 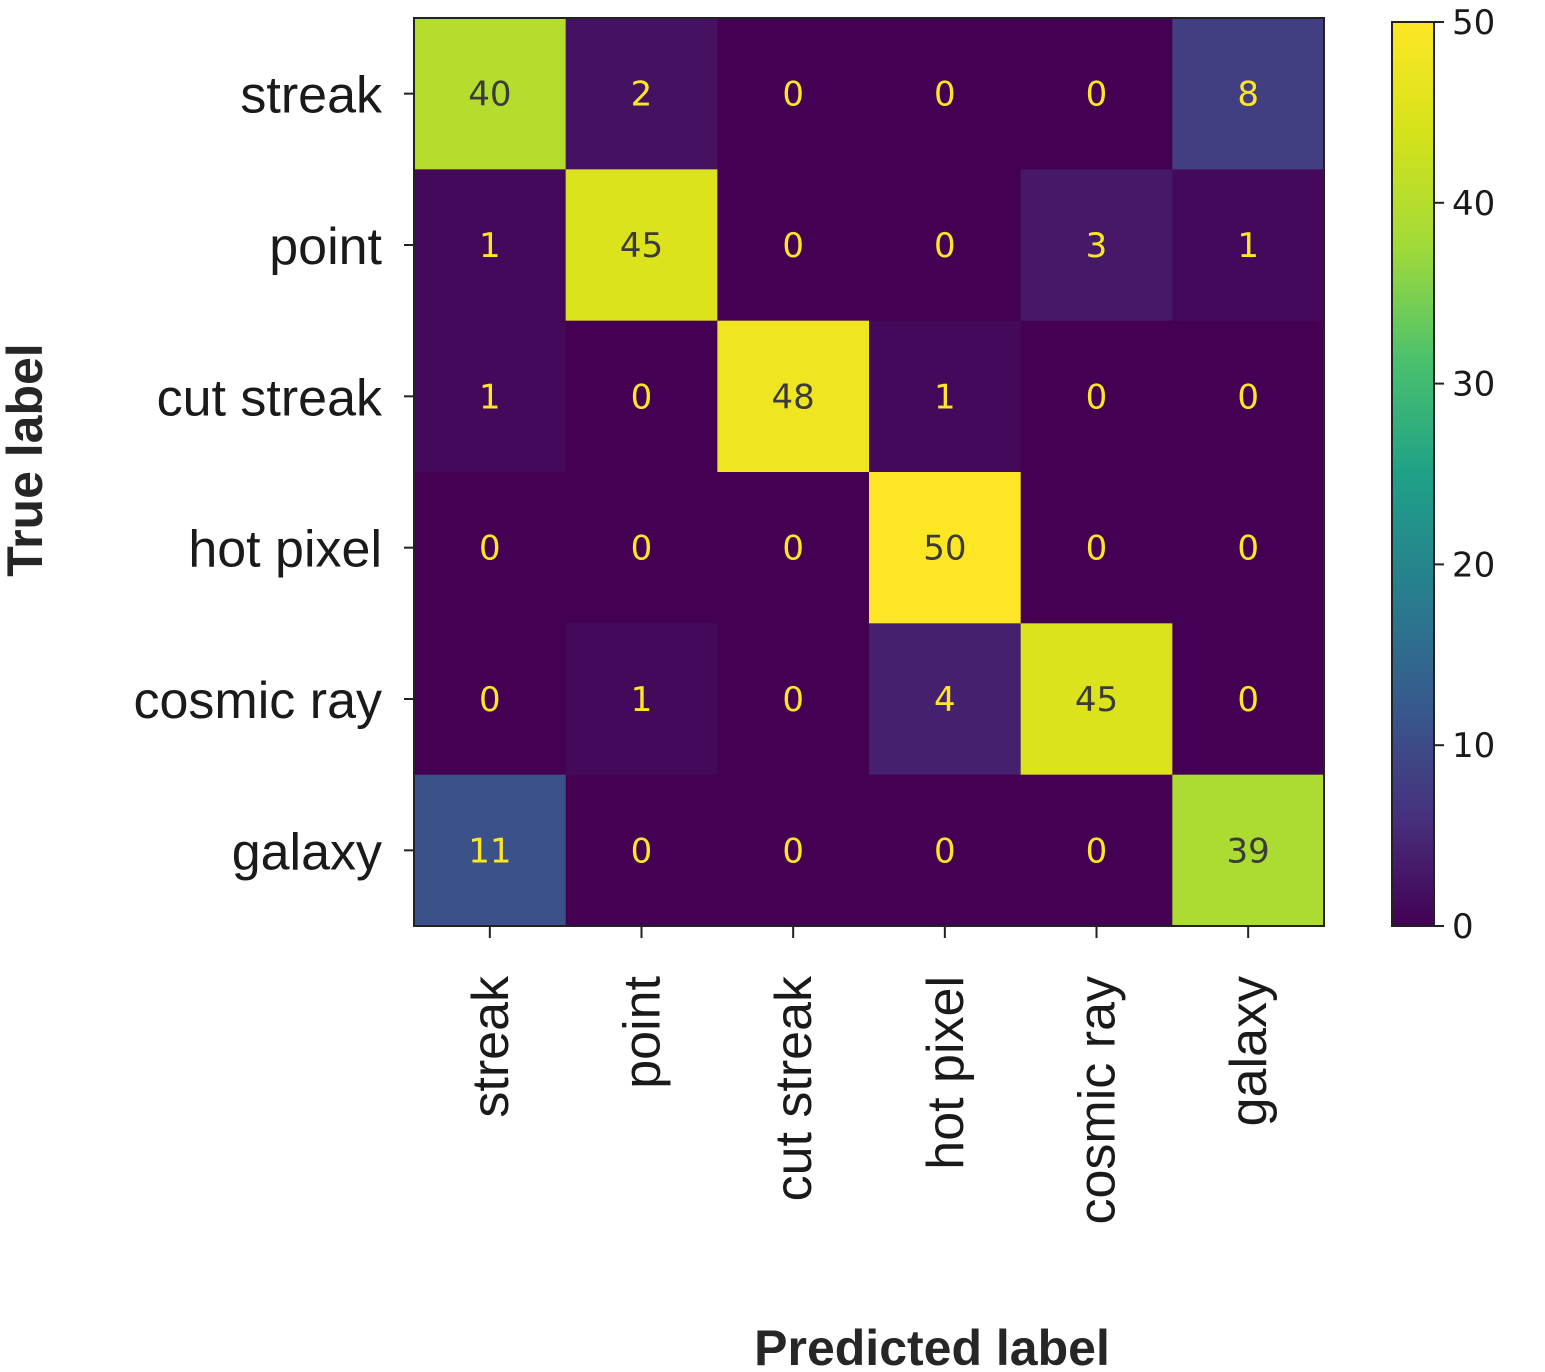 What do you see at coordinates (1473, 204) in the screenshot?
I see `colorbar-tick-label: 40` at bounding box center [1473, 204].